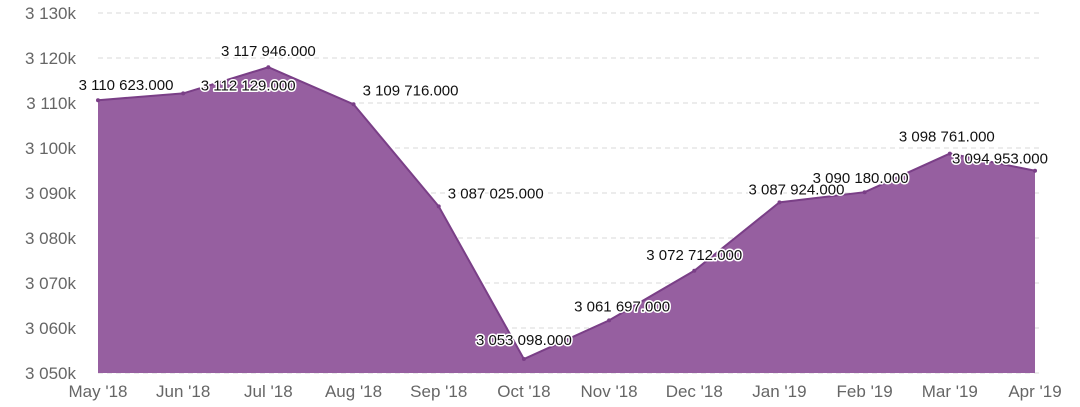 The image size is (1080, 407). Describe the element at coordinates (126, 85) in the screenshot. I see `data-label: 3 110 623.000` at that location.